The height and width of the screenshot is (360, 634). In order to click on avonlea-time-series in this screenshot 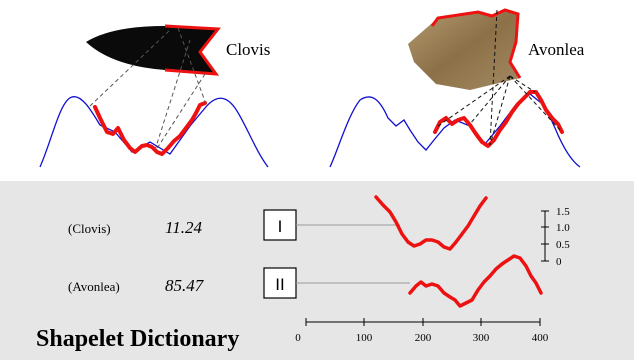, I will do `click(455, 130)`.